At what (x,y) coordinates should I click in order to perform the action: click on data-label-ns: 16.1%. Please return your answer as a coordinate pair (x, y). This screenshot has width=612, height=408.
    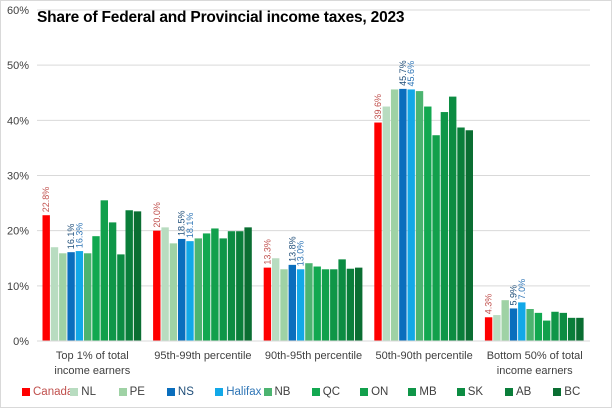
    Looking at the image, I should click on (71, 237).